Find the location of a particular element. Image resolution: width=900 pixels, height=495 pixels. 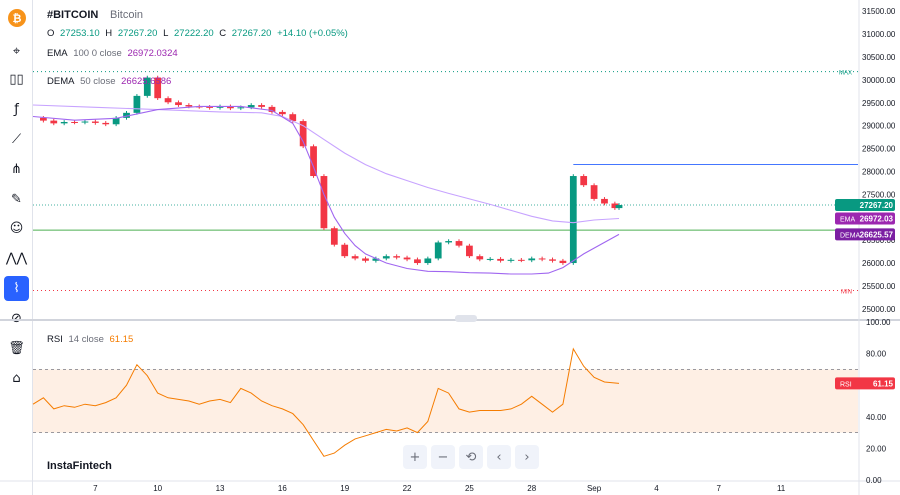

bitcoin-logo: ₿ is located at coordinates (17, 18).